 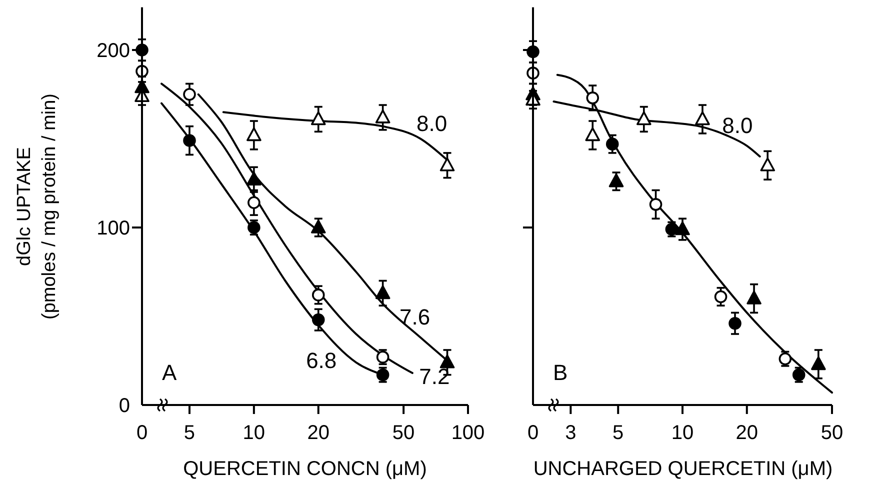 I want to click on annotation: B, so click(x=560, y=372).